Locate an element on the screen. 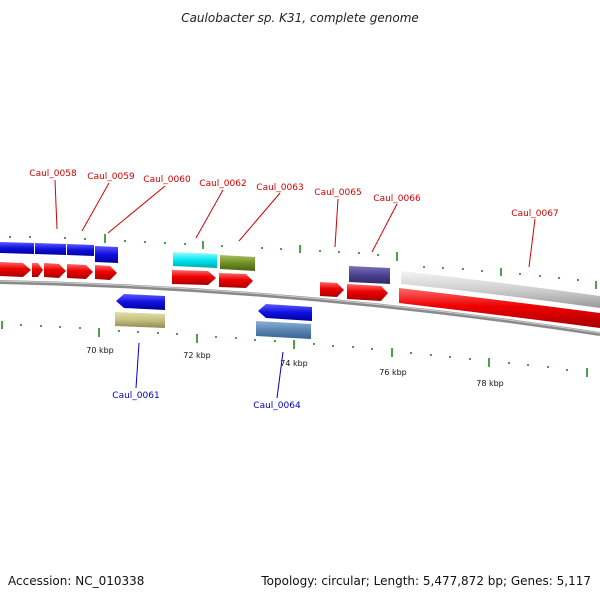 The image size is (600, 600). genome-backbone is located at coordinates (300, 308).